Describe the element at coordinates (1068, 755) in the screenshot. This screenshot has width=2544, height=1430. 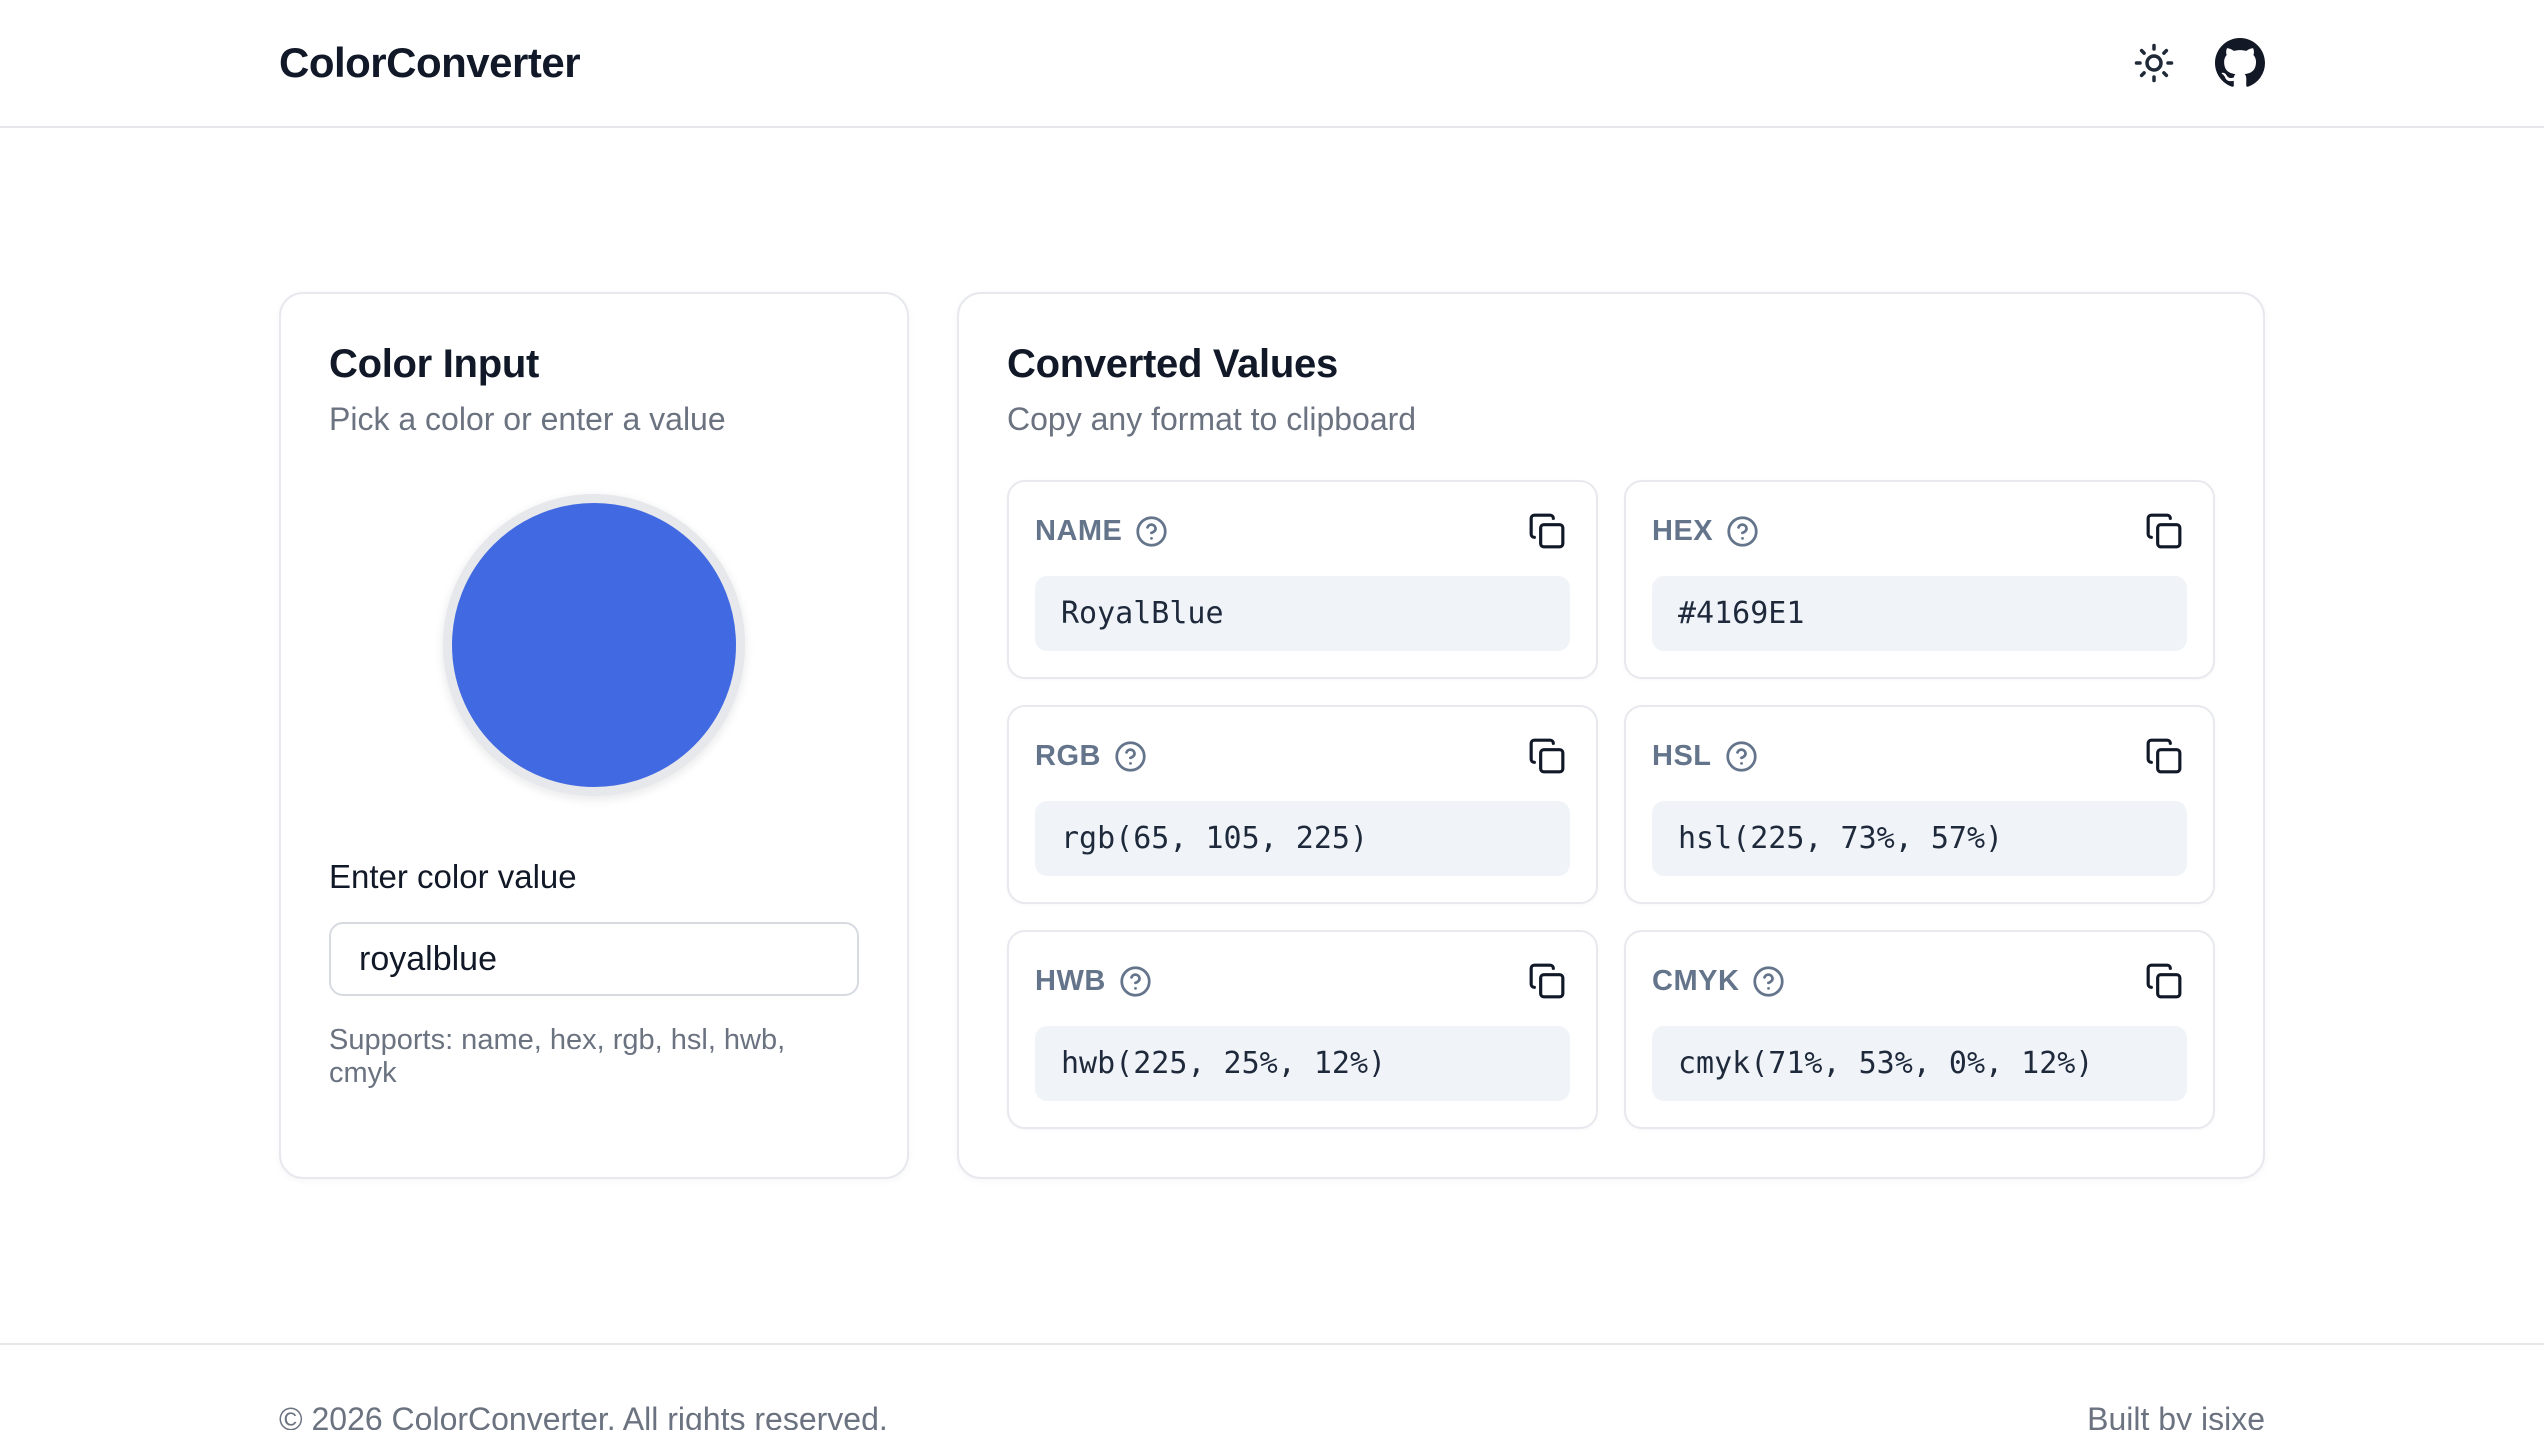
I see `format-label: RGB` at that location.